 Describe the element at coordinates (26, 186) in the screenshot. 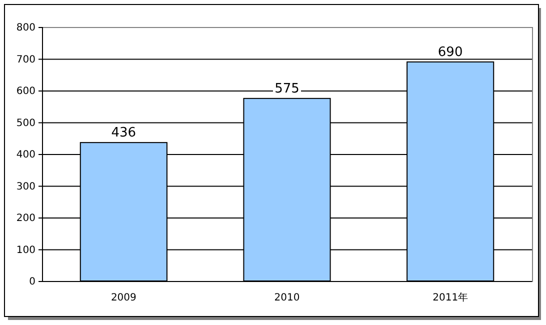

I see `y-tick-label: 300` at that location.